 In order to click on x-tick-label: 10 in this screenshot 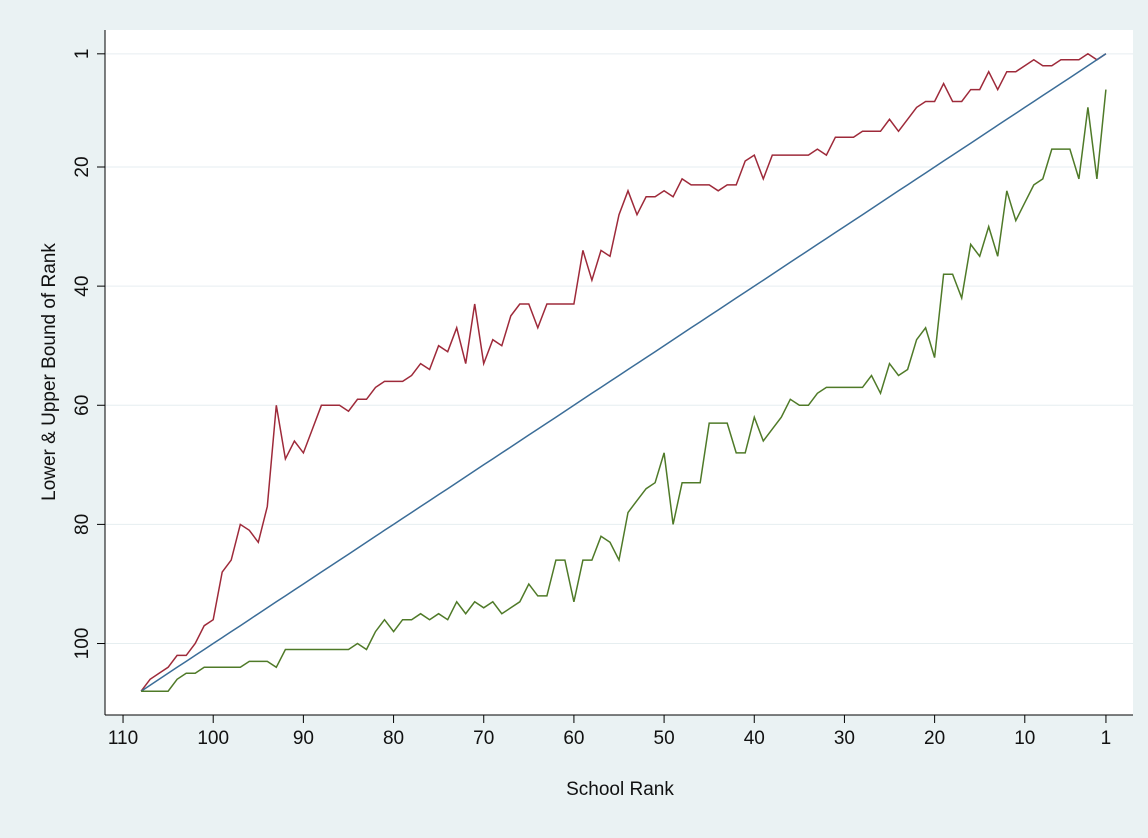, I will do `click(1024, 738)`.